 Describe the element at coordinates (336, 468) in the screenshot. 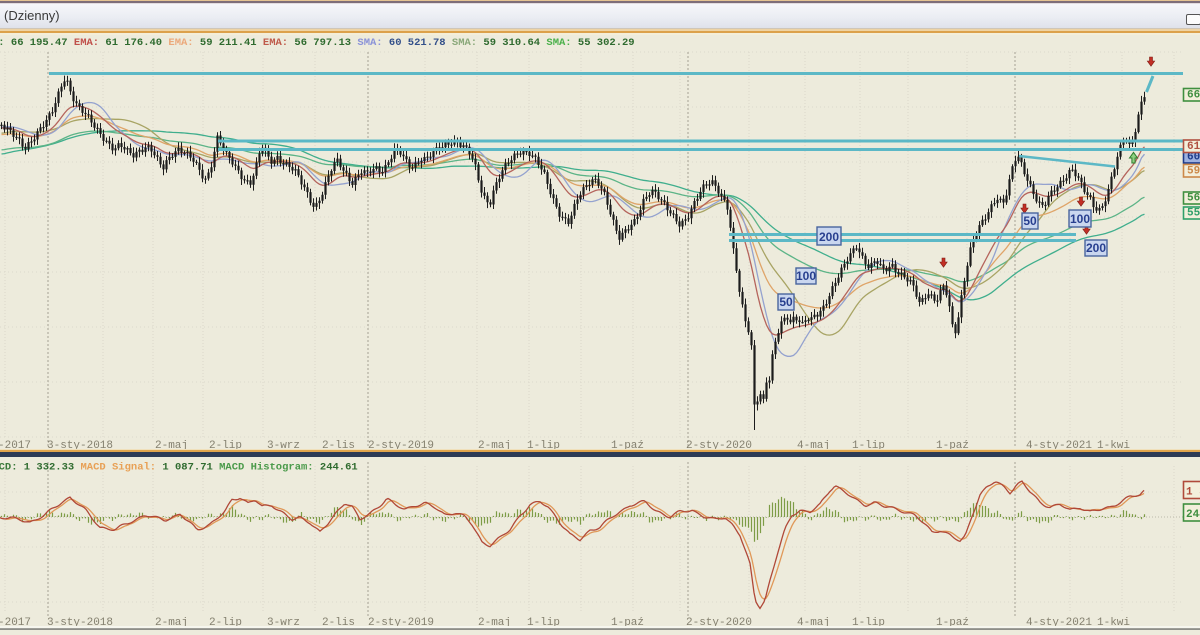

I see `svg-text: 244.61` at that location.